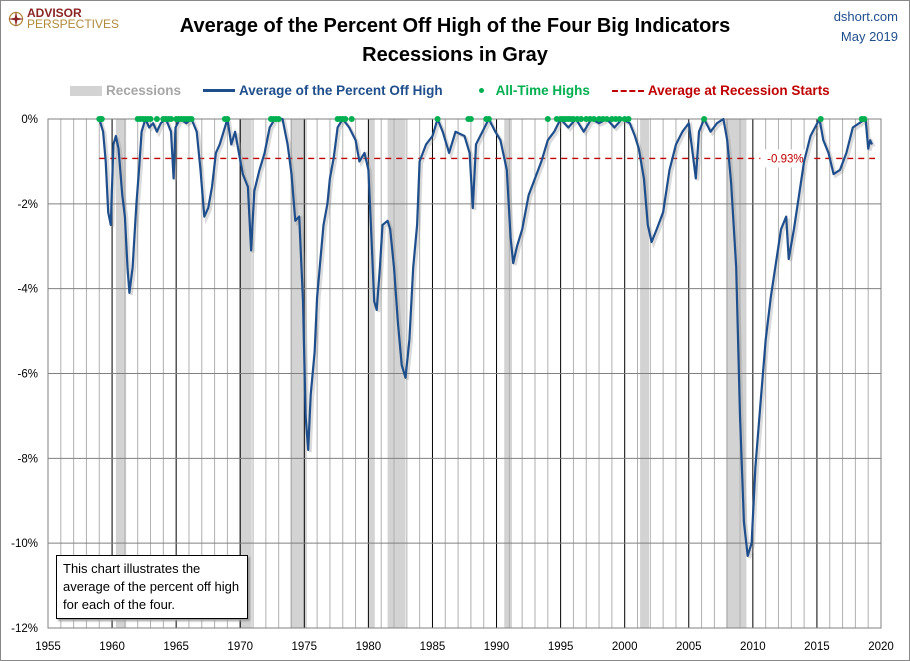 The height and width of the screenshot is (661, 910). I want to click on legend-item-recessions: Recessions, so click(125, 90).